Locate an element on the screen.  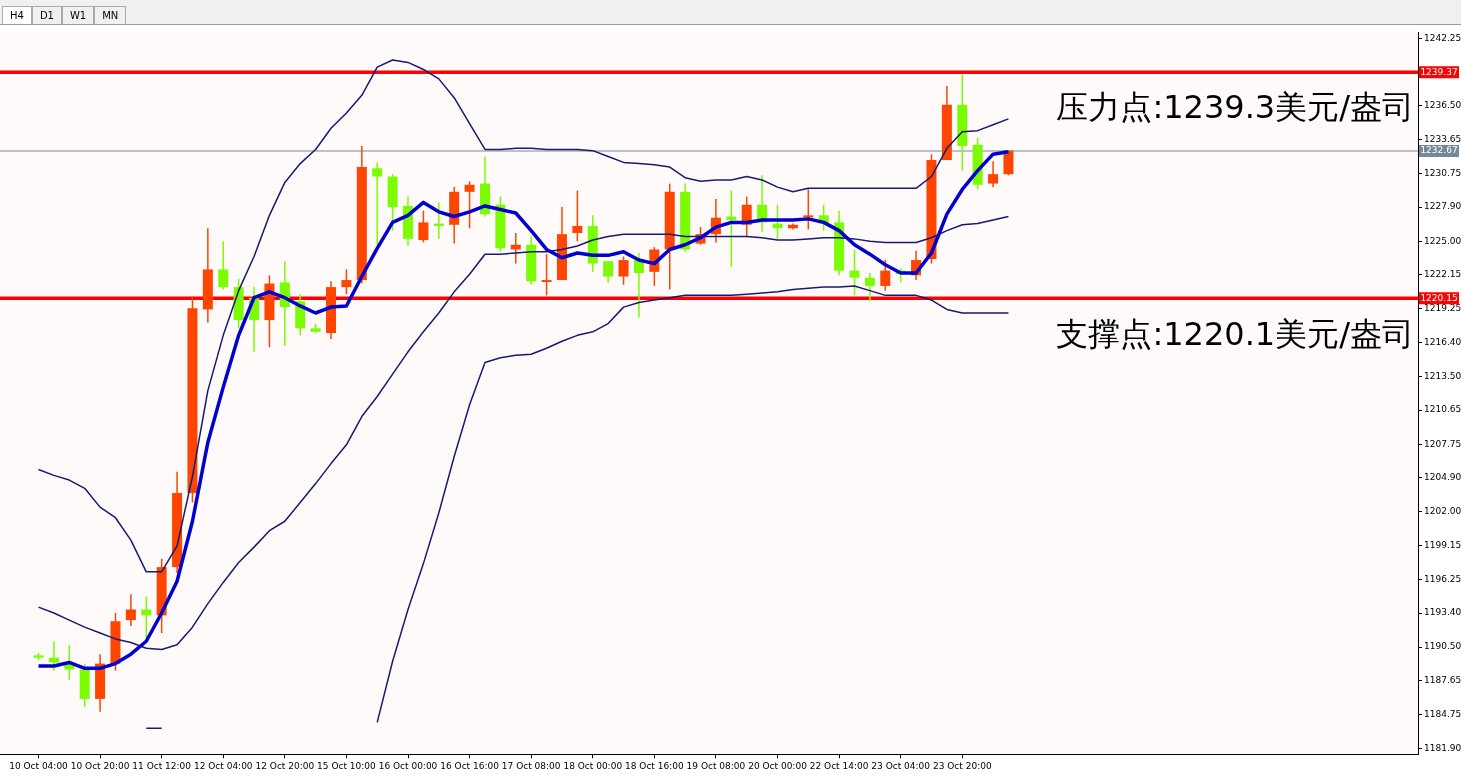
text: D1 is located at coordinates (46, 15).